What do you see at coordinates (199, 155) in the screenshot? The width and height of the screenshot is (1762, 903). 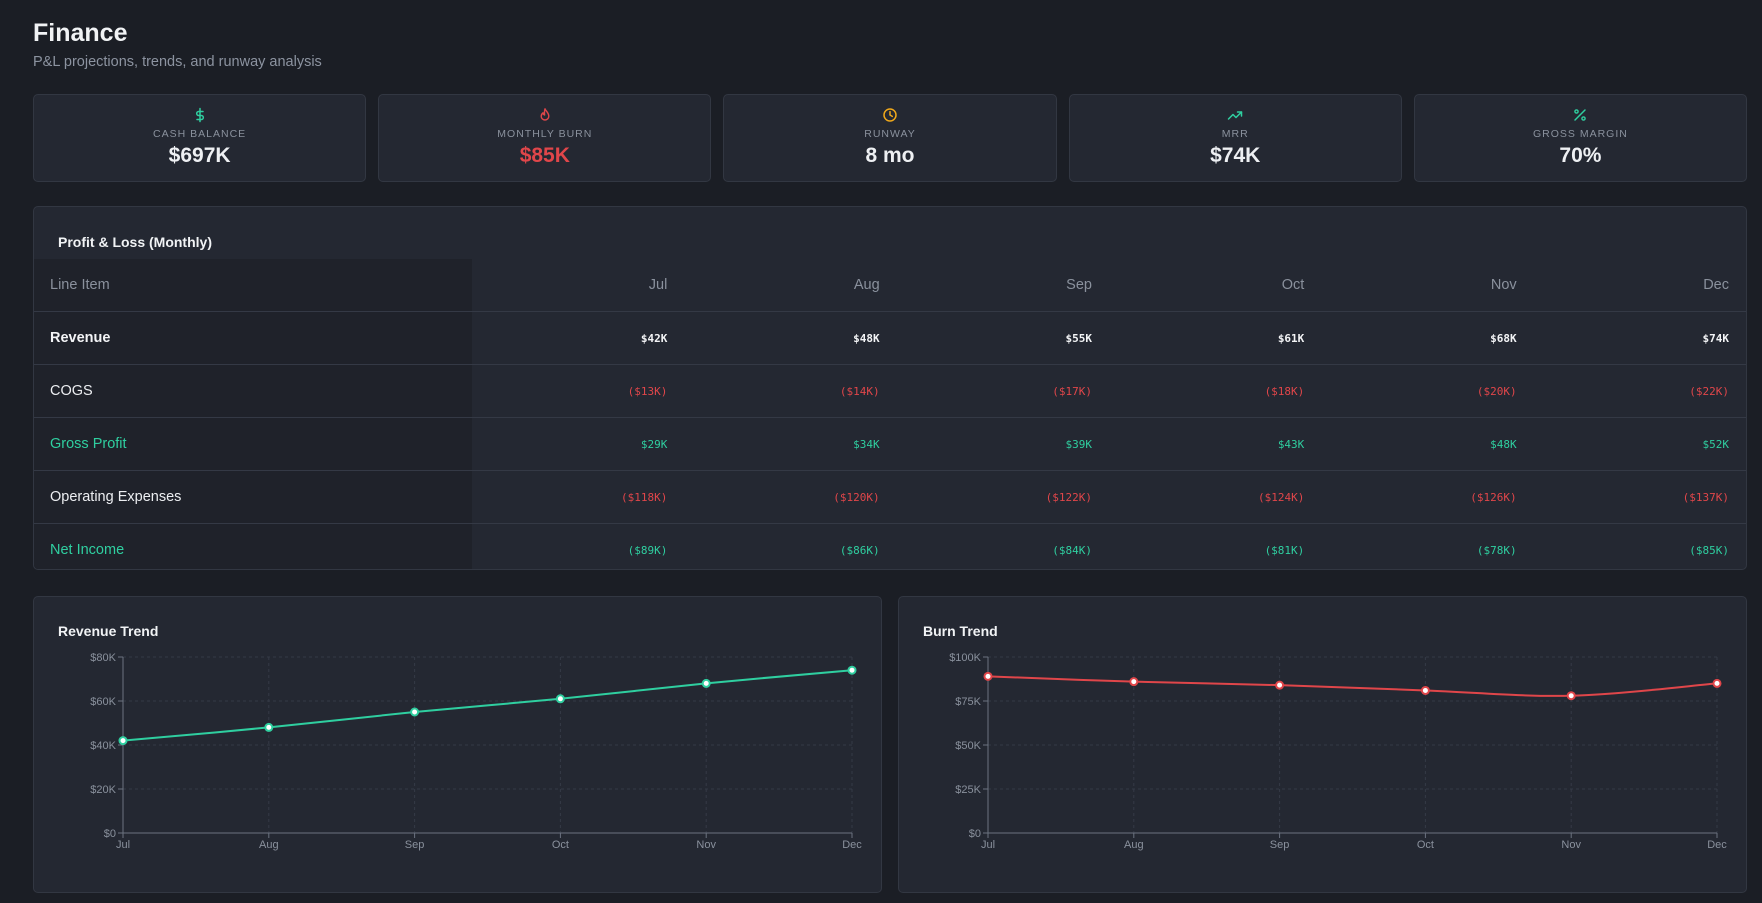 I see `kpi-value: $697K` at bounding box center [199, 155].